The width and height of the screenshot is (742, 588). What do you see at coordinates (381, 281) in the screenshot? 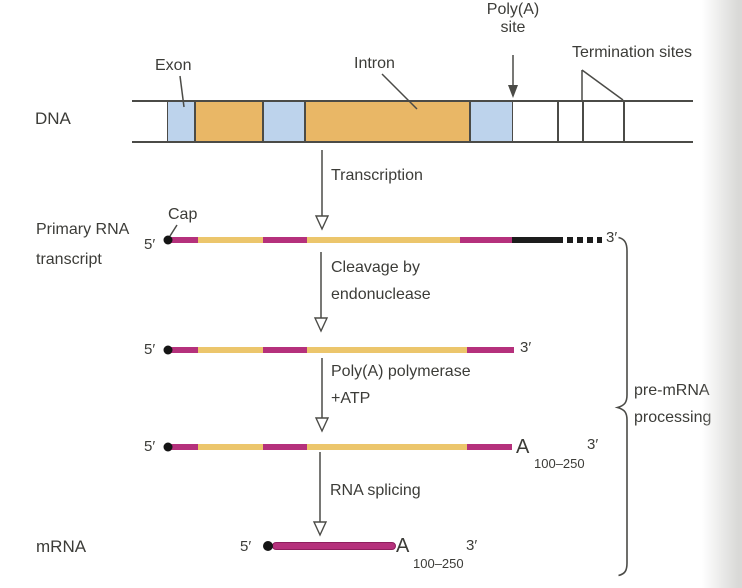
I see `cleavage-step-label: Cleavage by endonuclease` at bounding box center [381, 281].